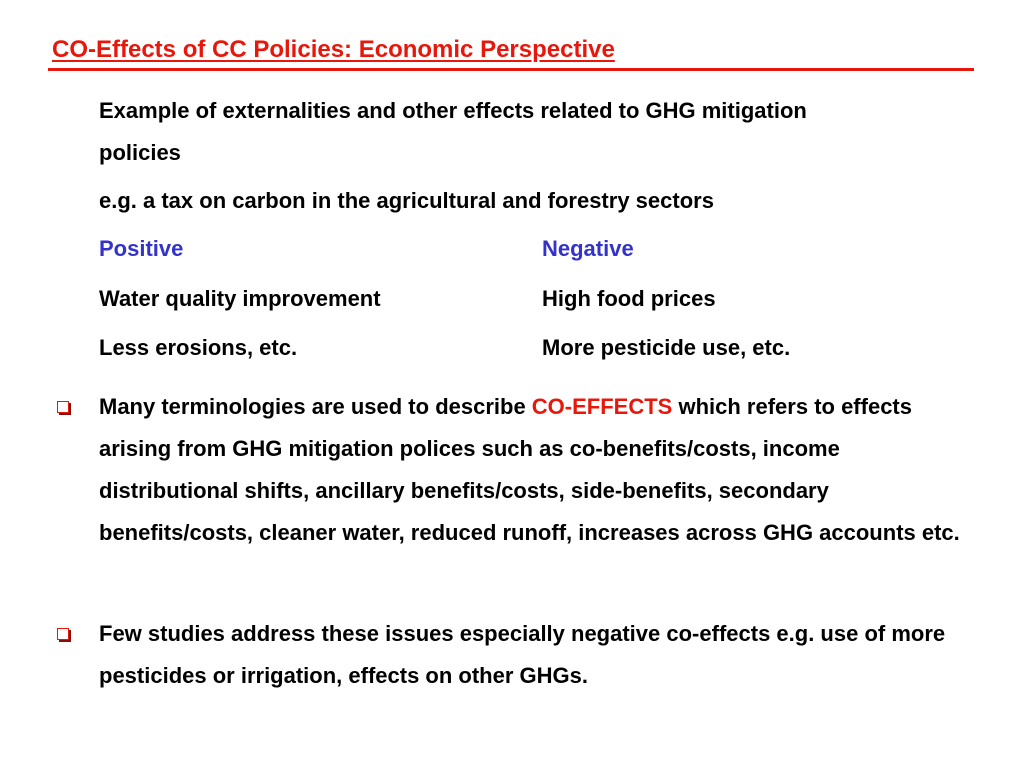 This screenshot has width=1024, height=768. What do you see at coordinates (629, 298) in the screenshot?
I see `negative-item: High food prices` at bounding box center [629, 298].